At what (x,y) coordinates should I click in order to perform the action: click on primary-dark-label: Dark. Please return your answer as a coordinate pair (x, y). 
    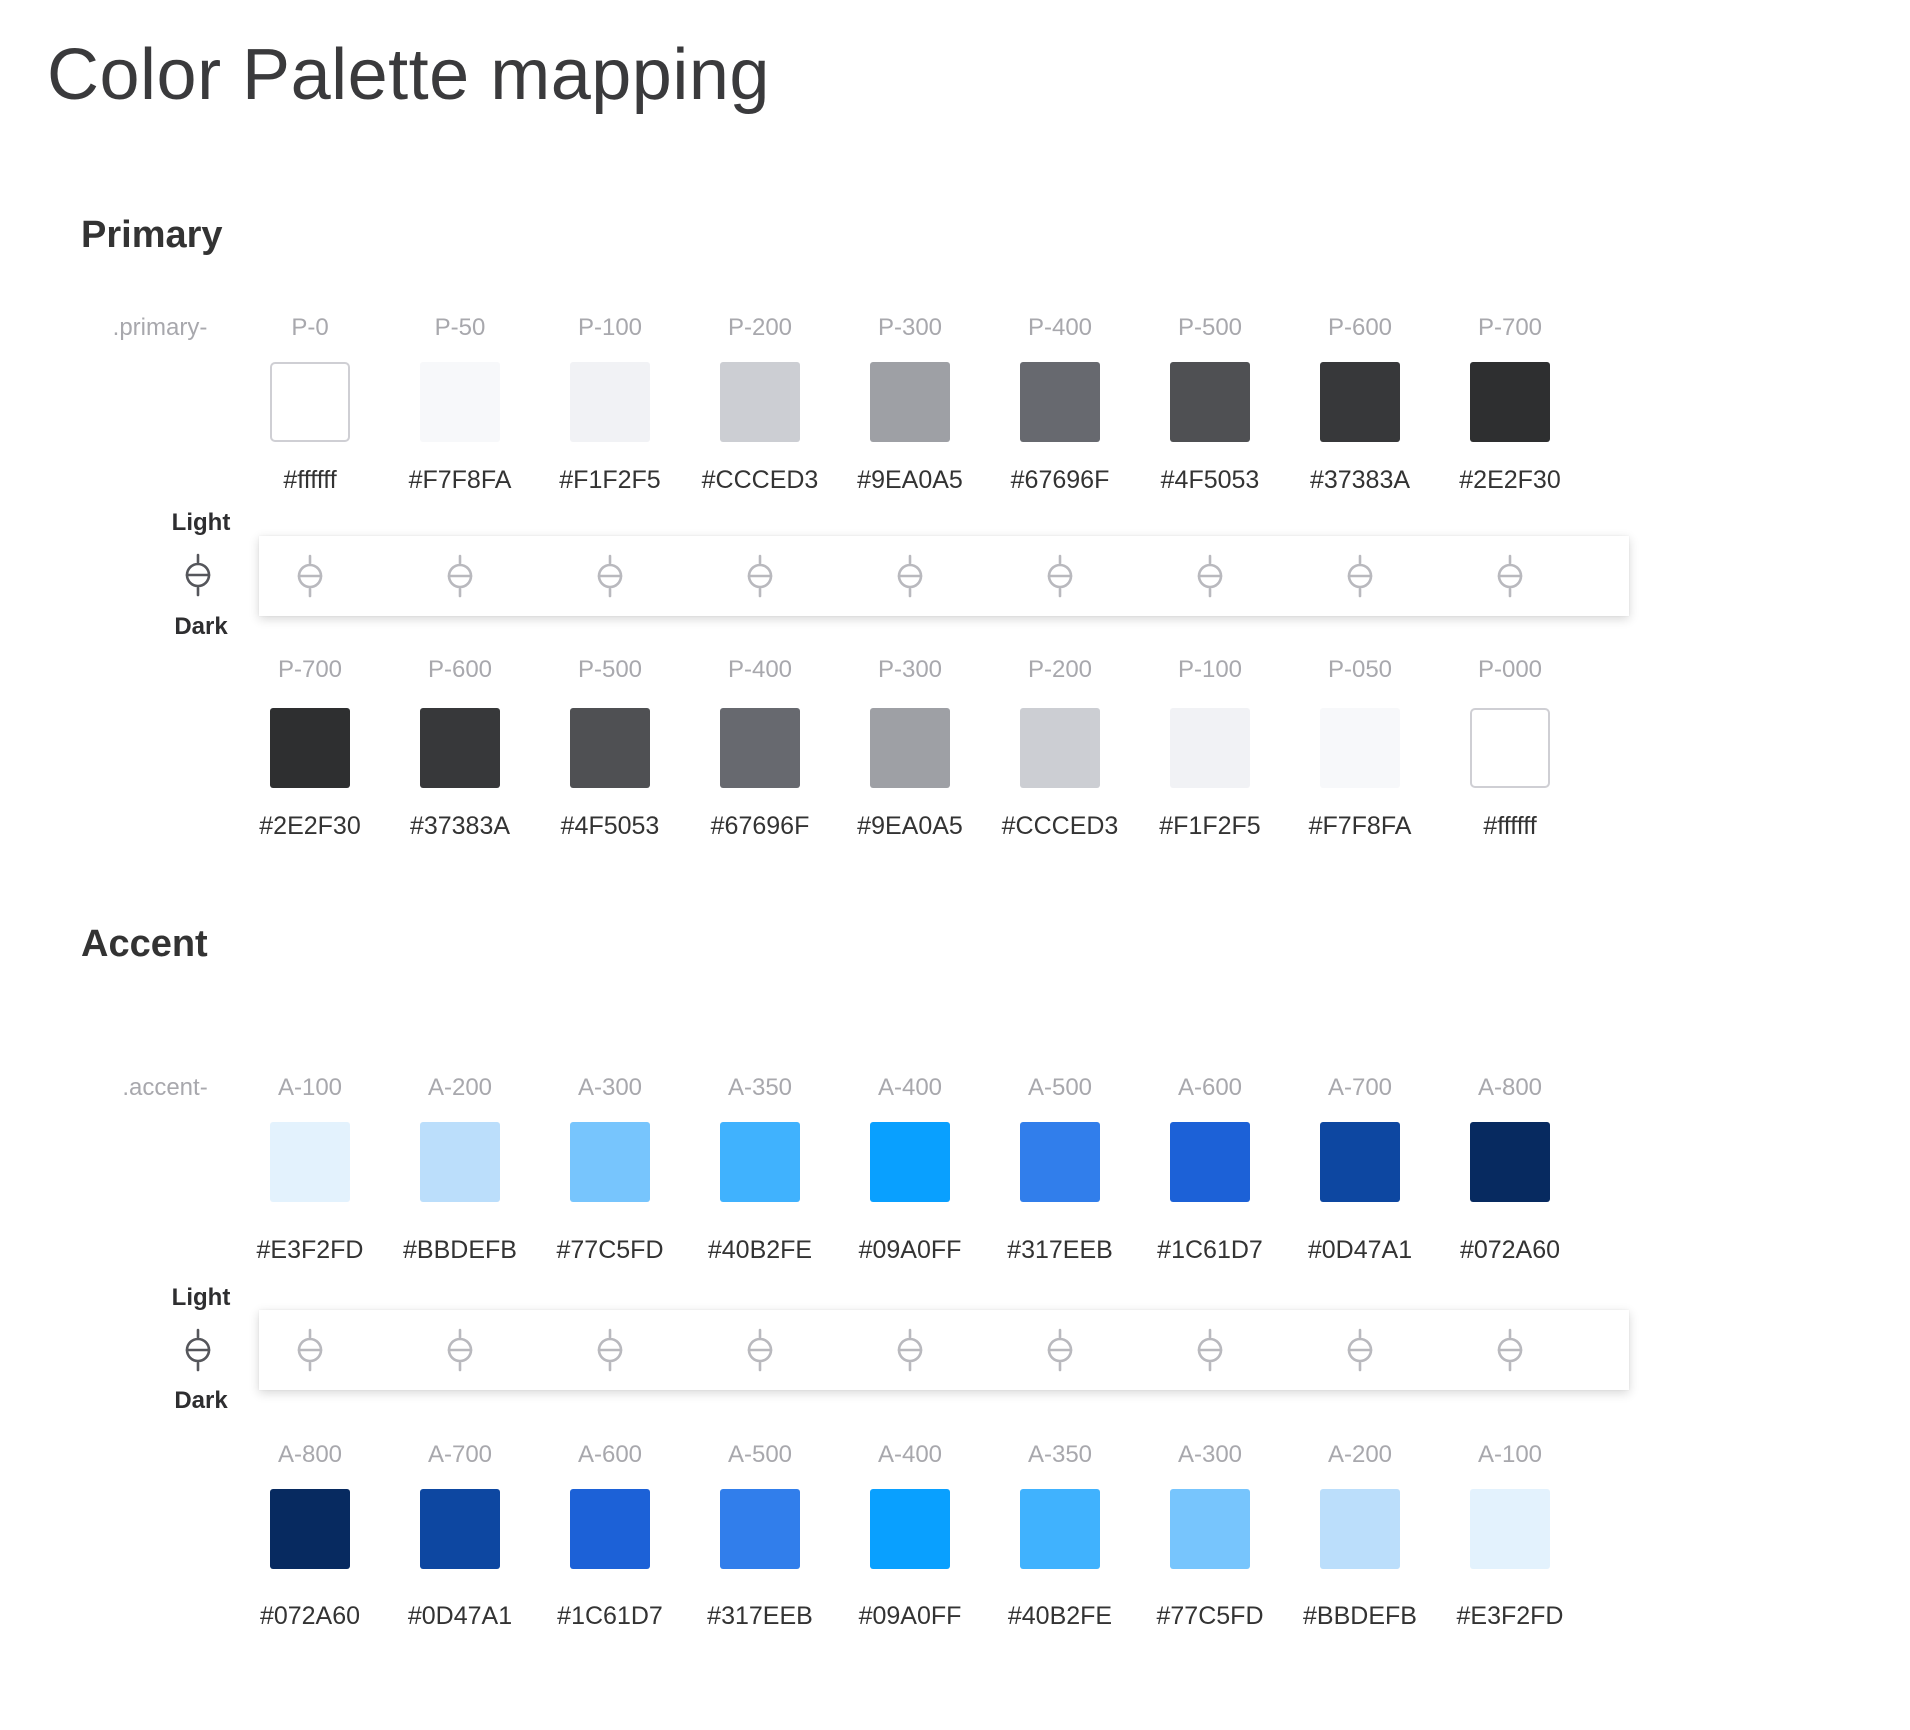
    Looking at the image, I should click on (201, 626).